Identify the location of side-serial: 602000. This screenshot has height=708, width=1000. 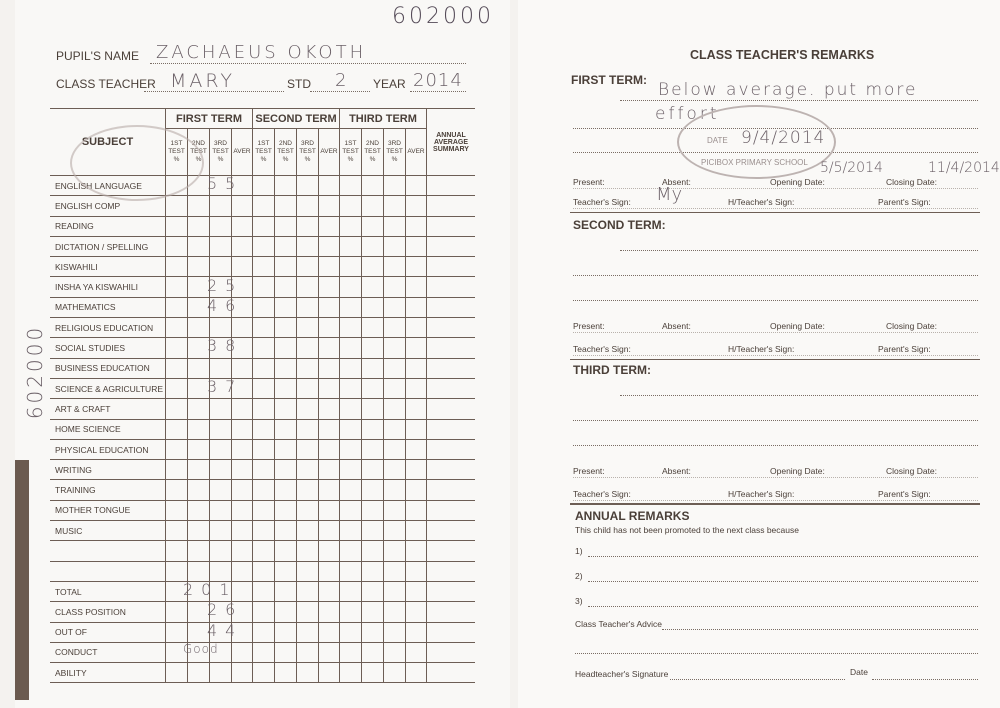
(35, 372).